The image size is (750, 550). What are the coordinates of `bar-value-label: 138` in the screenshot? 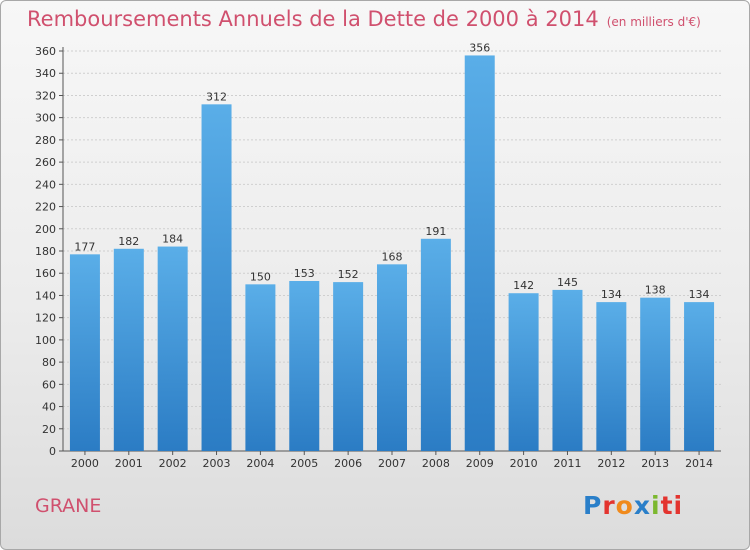 It's located at (655, 290).